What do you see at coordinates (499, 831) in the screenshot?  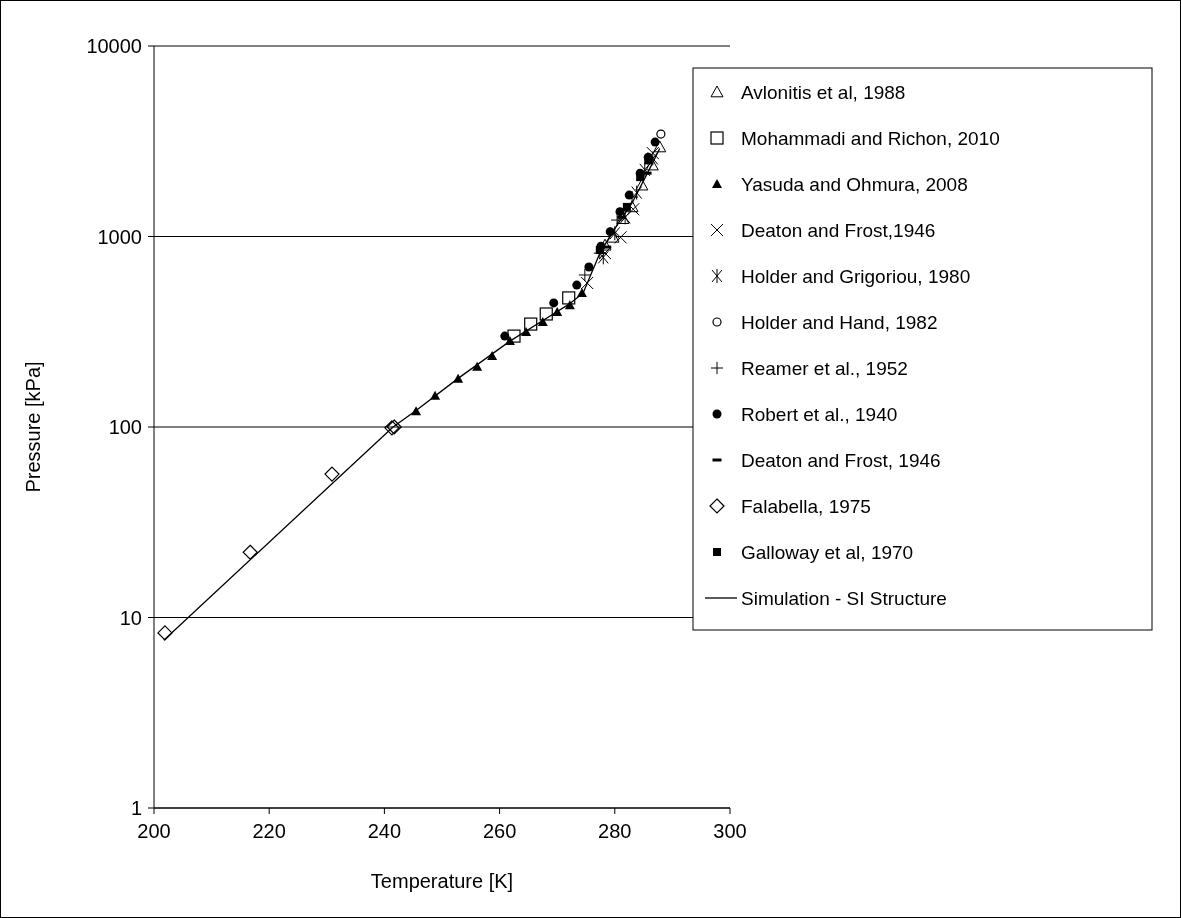 I see `x-tick-label: 260` at bounding box center [499, 831].